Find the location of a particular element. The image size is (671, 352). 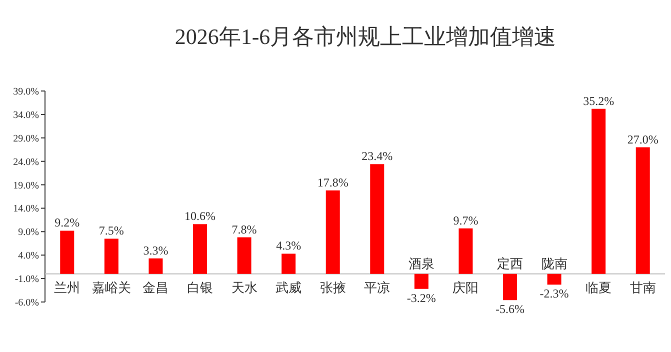

y-tick-label: 34.0% is located at coordinates (26, 115).